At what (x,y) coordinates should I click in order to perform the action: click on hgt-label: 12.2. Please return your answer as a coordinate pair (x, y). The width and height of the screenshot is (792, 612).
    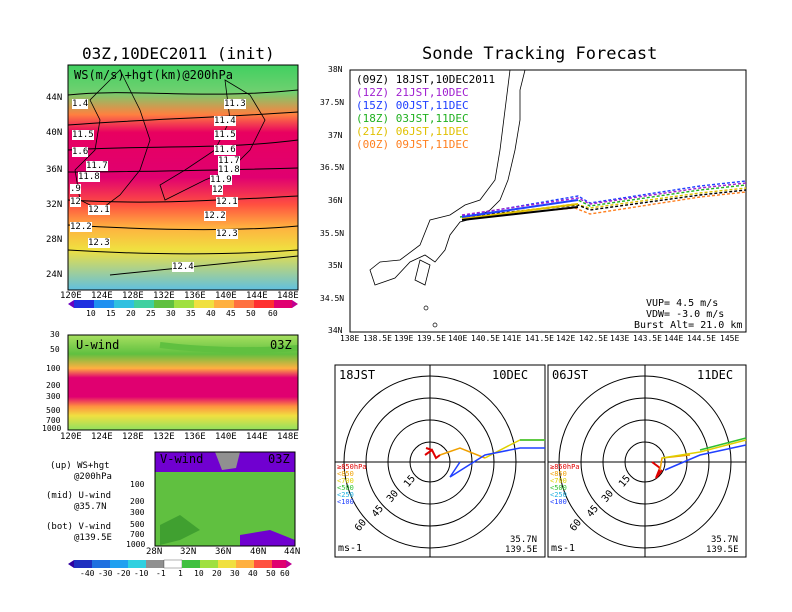
    Looking at the image, I should click on (81, 227).